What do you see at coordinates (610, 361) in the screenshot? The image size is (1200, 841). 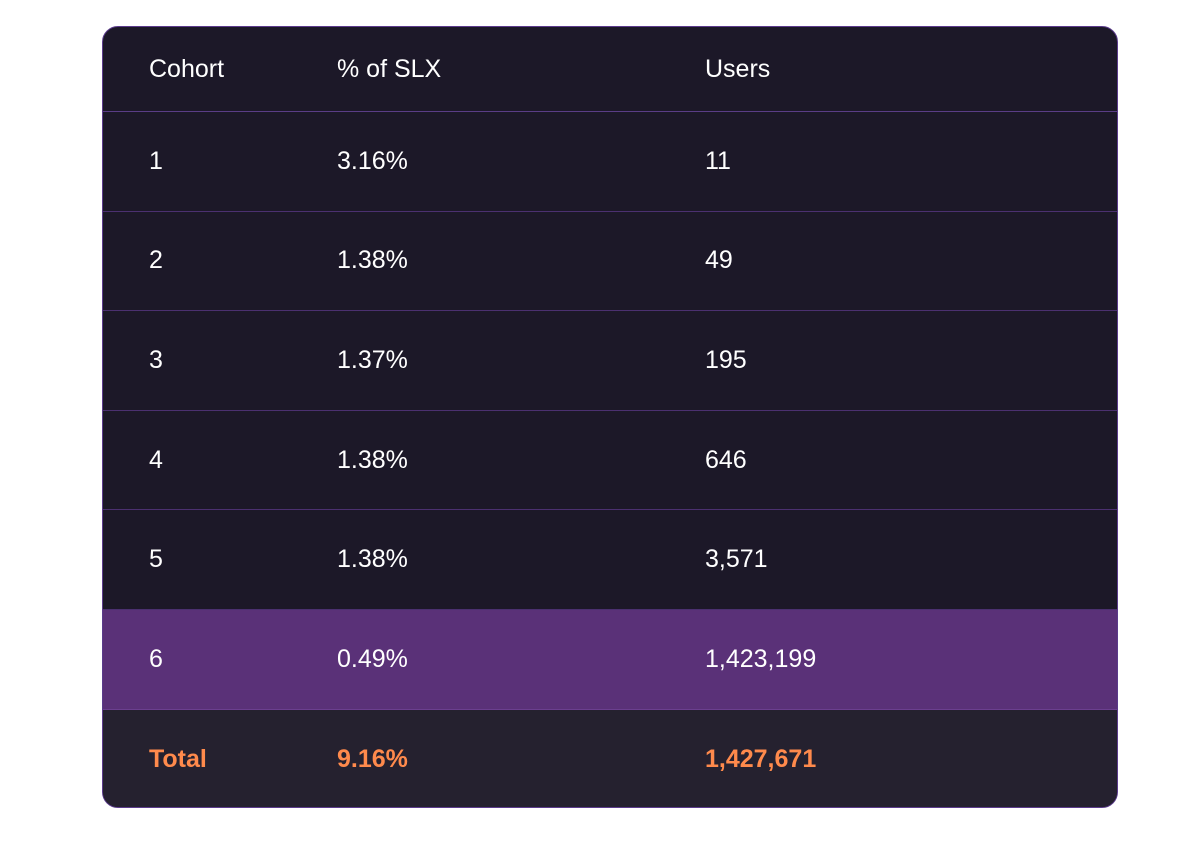 I see `table-row: 3 1.37% 195` at bounding box center [610, 361].